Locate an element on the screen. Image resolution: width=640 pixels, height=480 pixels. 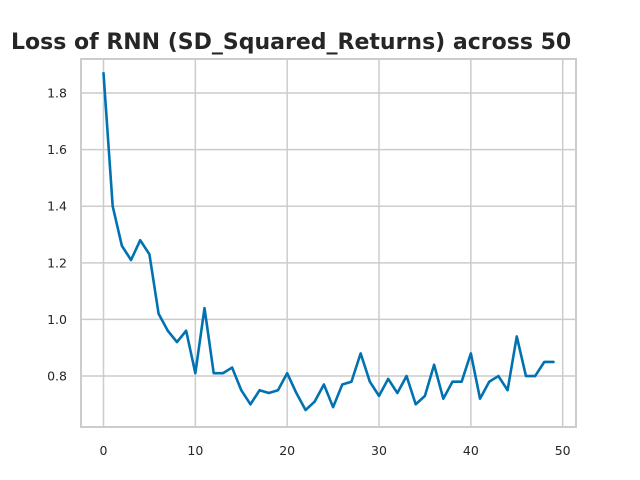
y-tick-labels: 0.8 1.0 1.2 1.4 1.6 1.8 is located at coordinates (57, 234).